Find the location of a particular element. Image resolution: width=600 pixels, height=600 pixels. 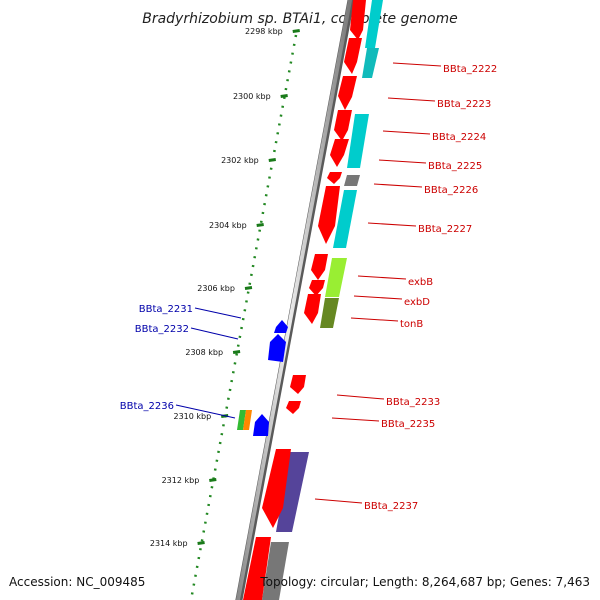

gene-label: BBta_2224 is located at coordinates (459, 137).